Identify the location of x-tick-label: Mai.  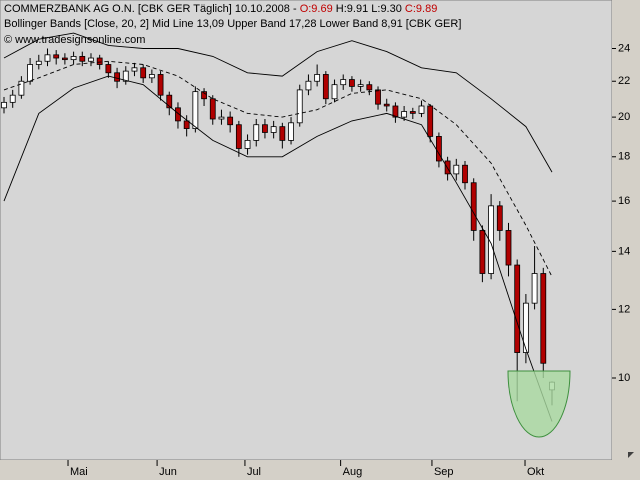
(79, 472).